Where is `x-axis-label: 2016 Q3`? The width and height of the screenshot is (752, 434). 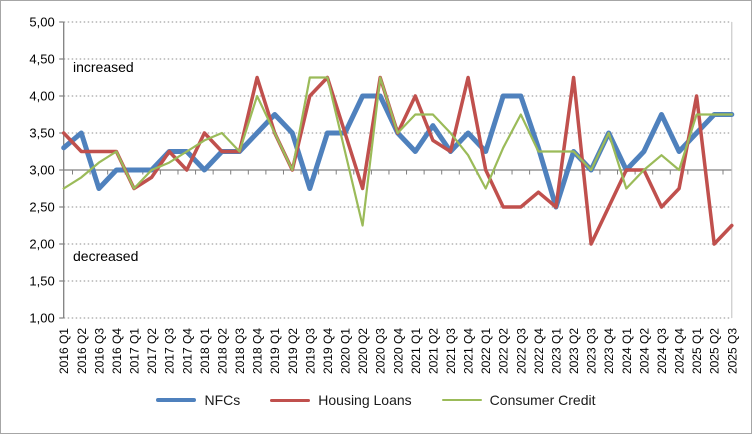
x-axis-label: 2016 Q3 is located at coordinates (99, 351).